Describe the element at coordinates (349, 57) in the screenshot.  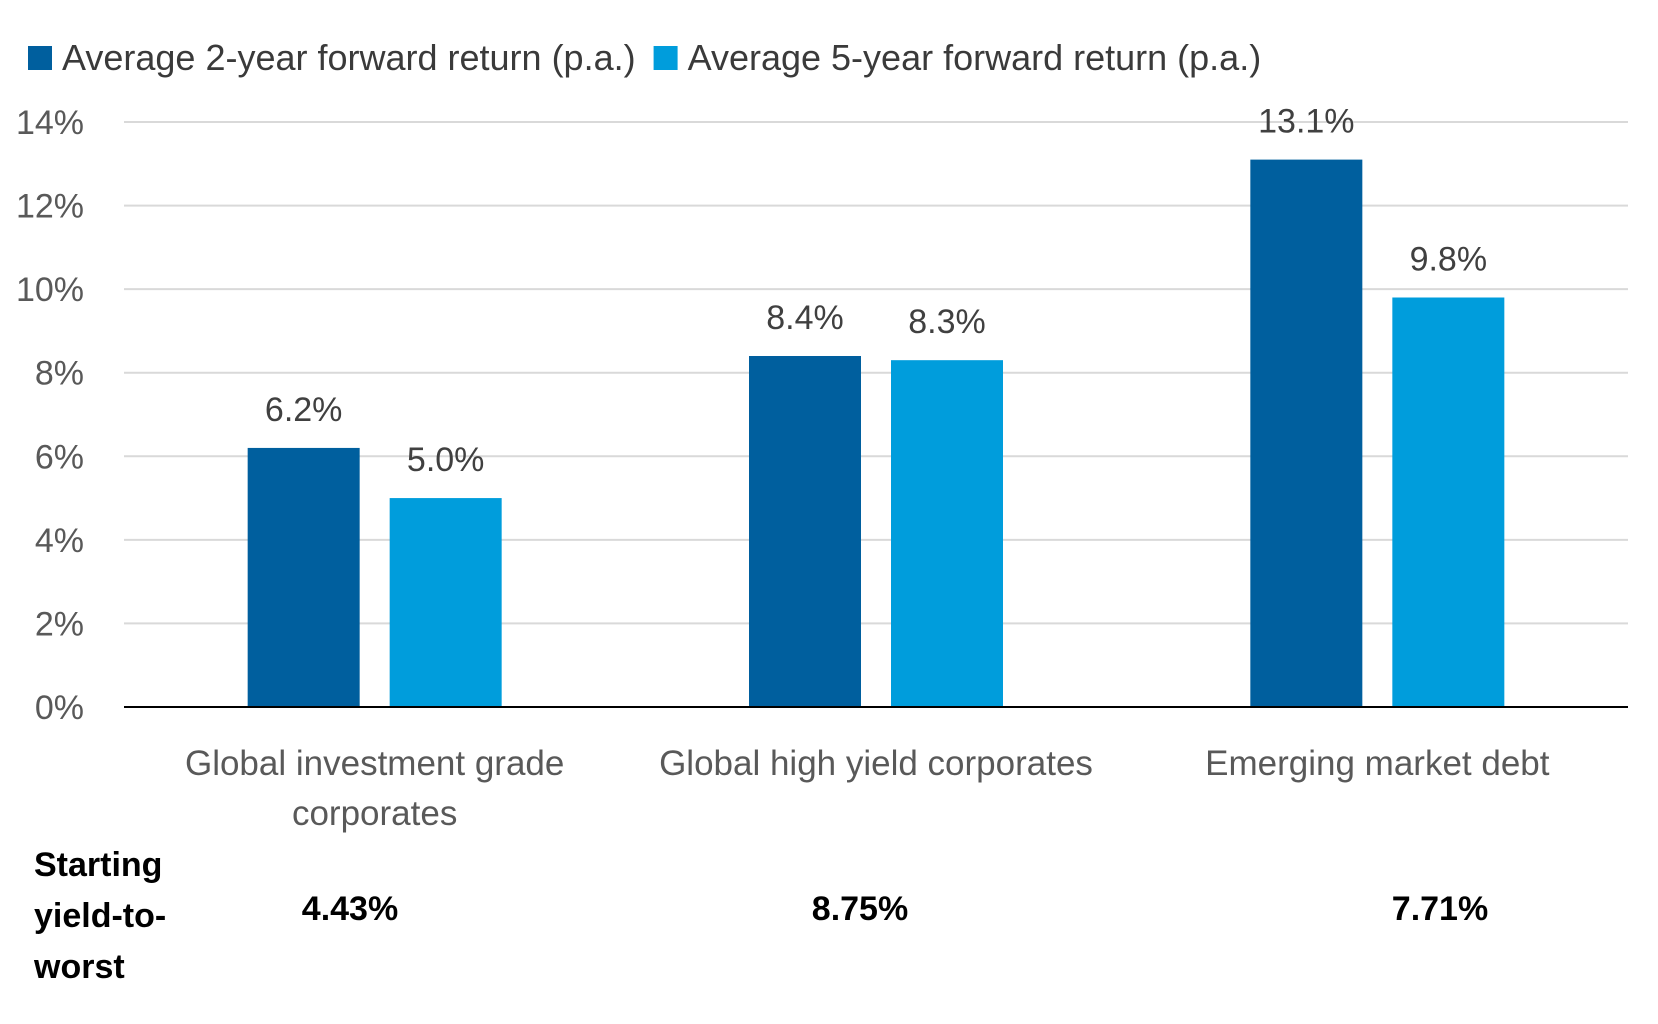
I see `legend-label: Average 2-year forward return (p.a.)` at that location.